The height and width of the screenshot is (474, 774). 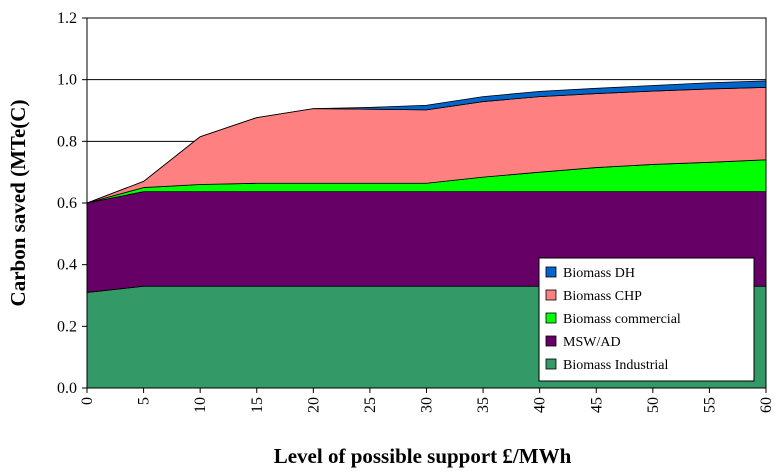 What do you see at coordinates (67, 18) in the screenshot?
I see `y-tick-label: 1.2` at bounding box center [67, 18].